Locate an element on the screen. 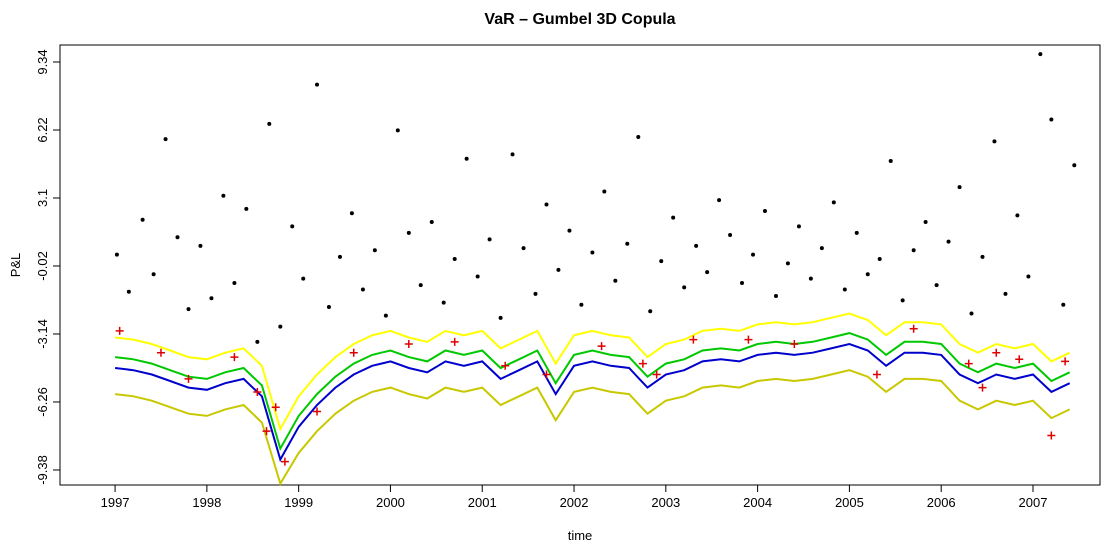 Image resolution: width=1119 pixels, height=549 pixels. y-tick-label: -3.14 is located at coordinates (42, 334).